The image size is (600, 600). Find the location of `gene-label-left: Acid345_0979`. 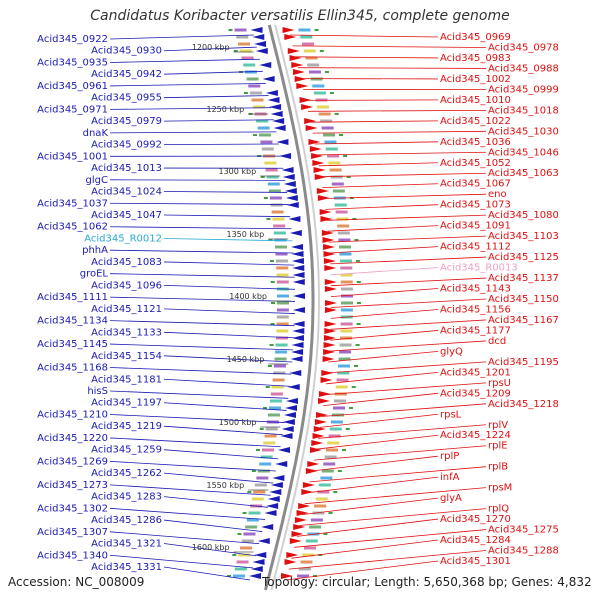

gene-label-left: Acid345_0979 is located at coordinates (126, 121).